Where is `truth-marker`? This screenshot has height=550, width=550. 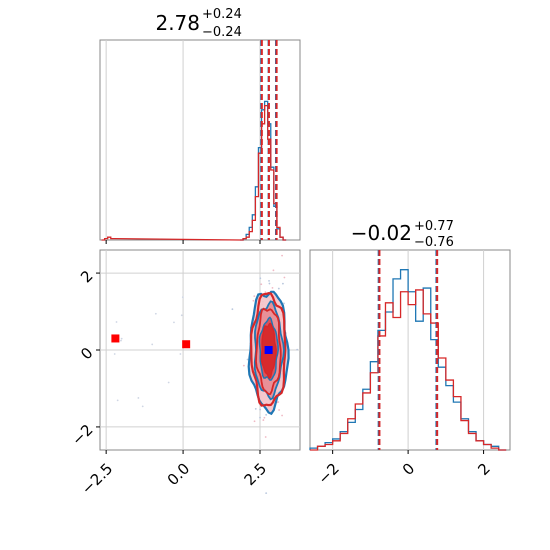 truth-marker is located at coordinates (268, 350).